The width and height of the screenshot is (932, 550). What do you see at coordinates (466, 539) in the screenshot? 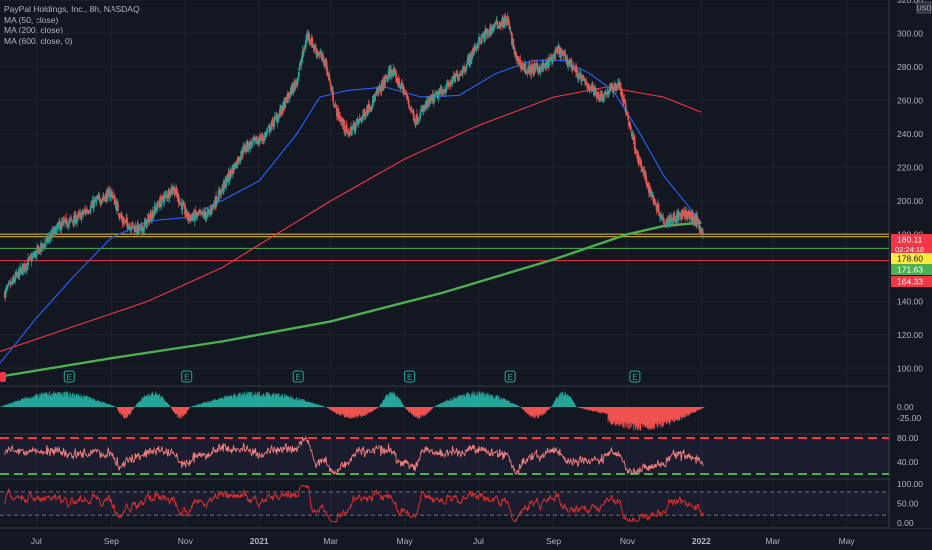
I see `time-axis-bg` at bounding box center [466, 539].